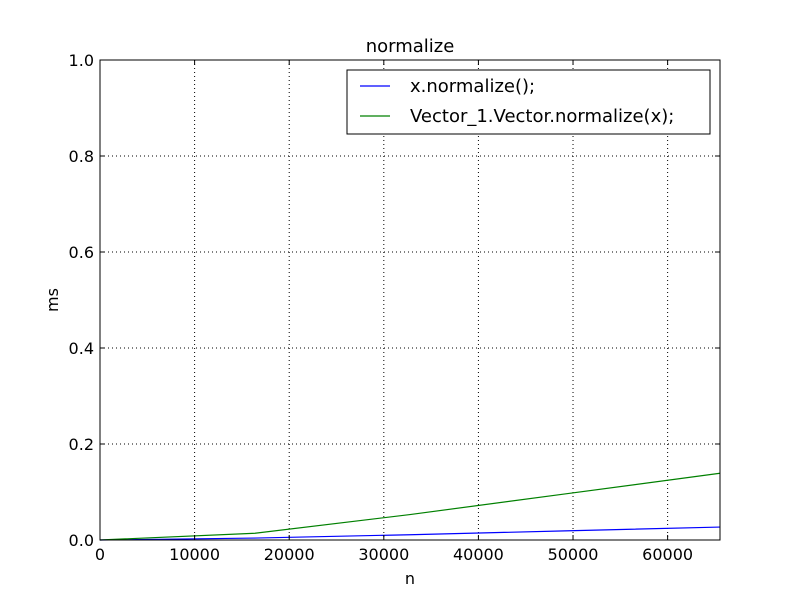 Image resolution: width=800 pixels, height=605 pixels. I want to click on x-tick-label: 0, so click(100, 554).